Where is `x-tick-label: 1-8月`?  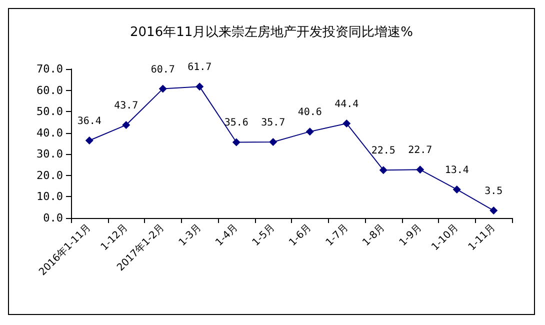 x-tick-label: 1-8月 is located at coordinates (374, 235).